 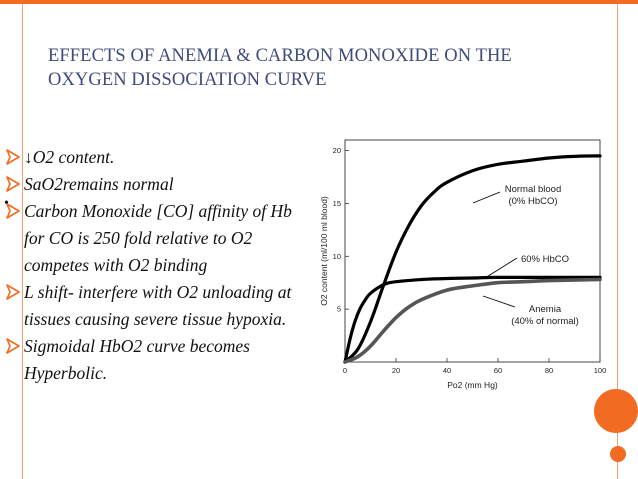 What do you see at coordinates (337, 203) in the screenshot?
I see `y-tick-label: 15` at bounding box center [337, 203].